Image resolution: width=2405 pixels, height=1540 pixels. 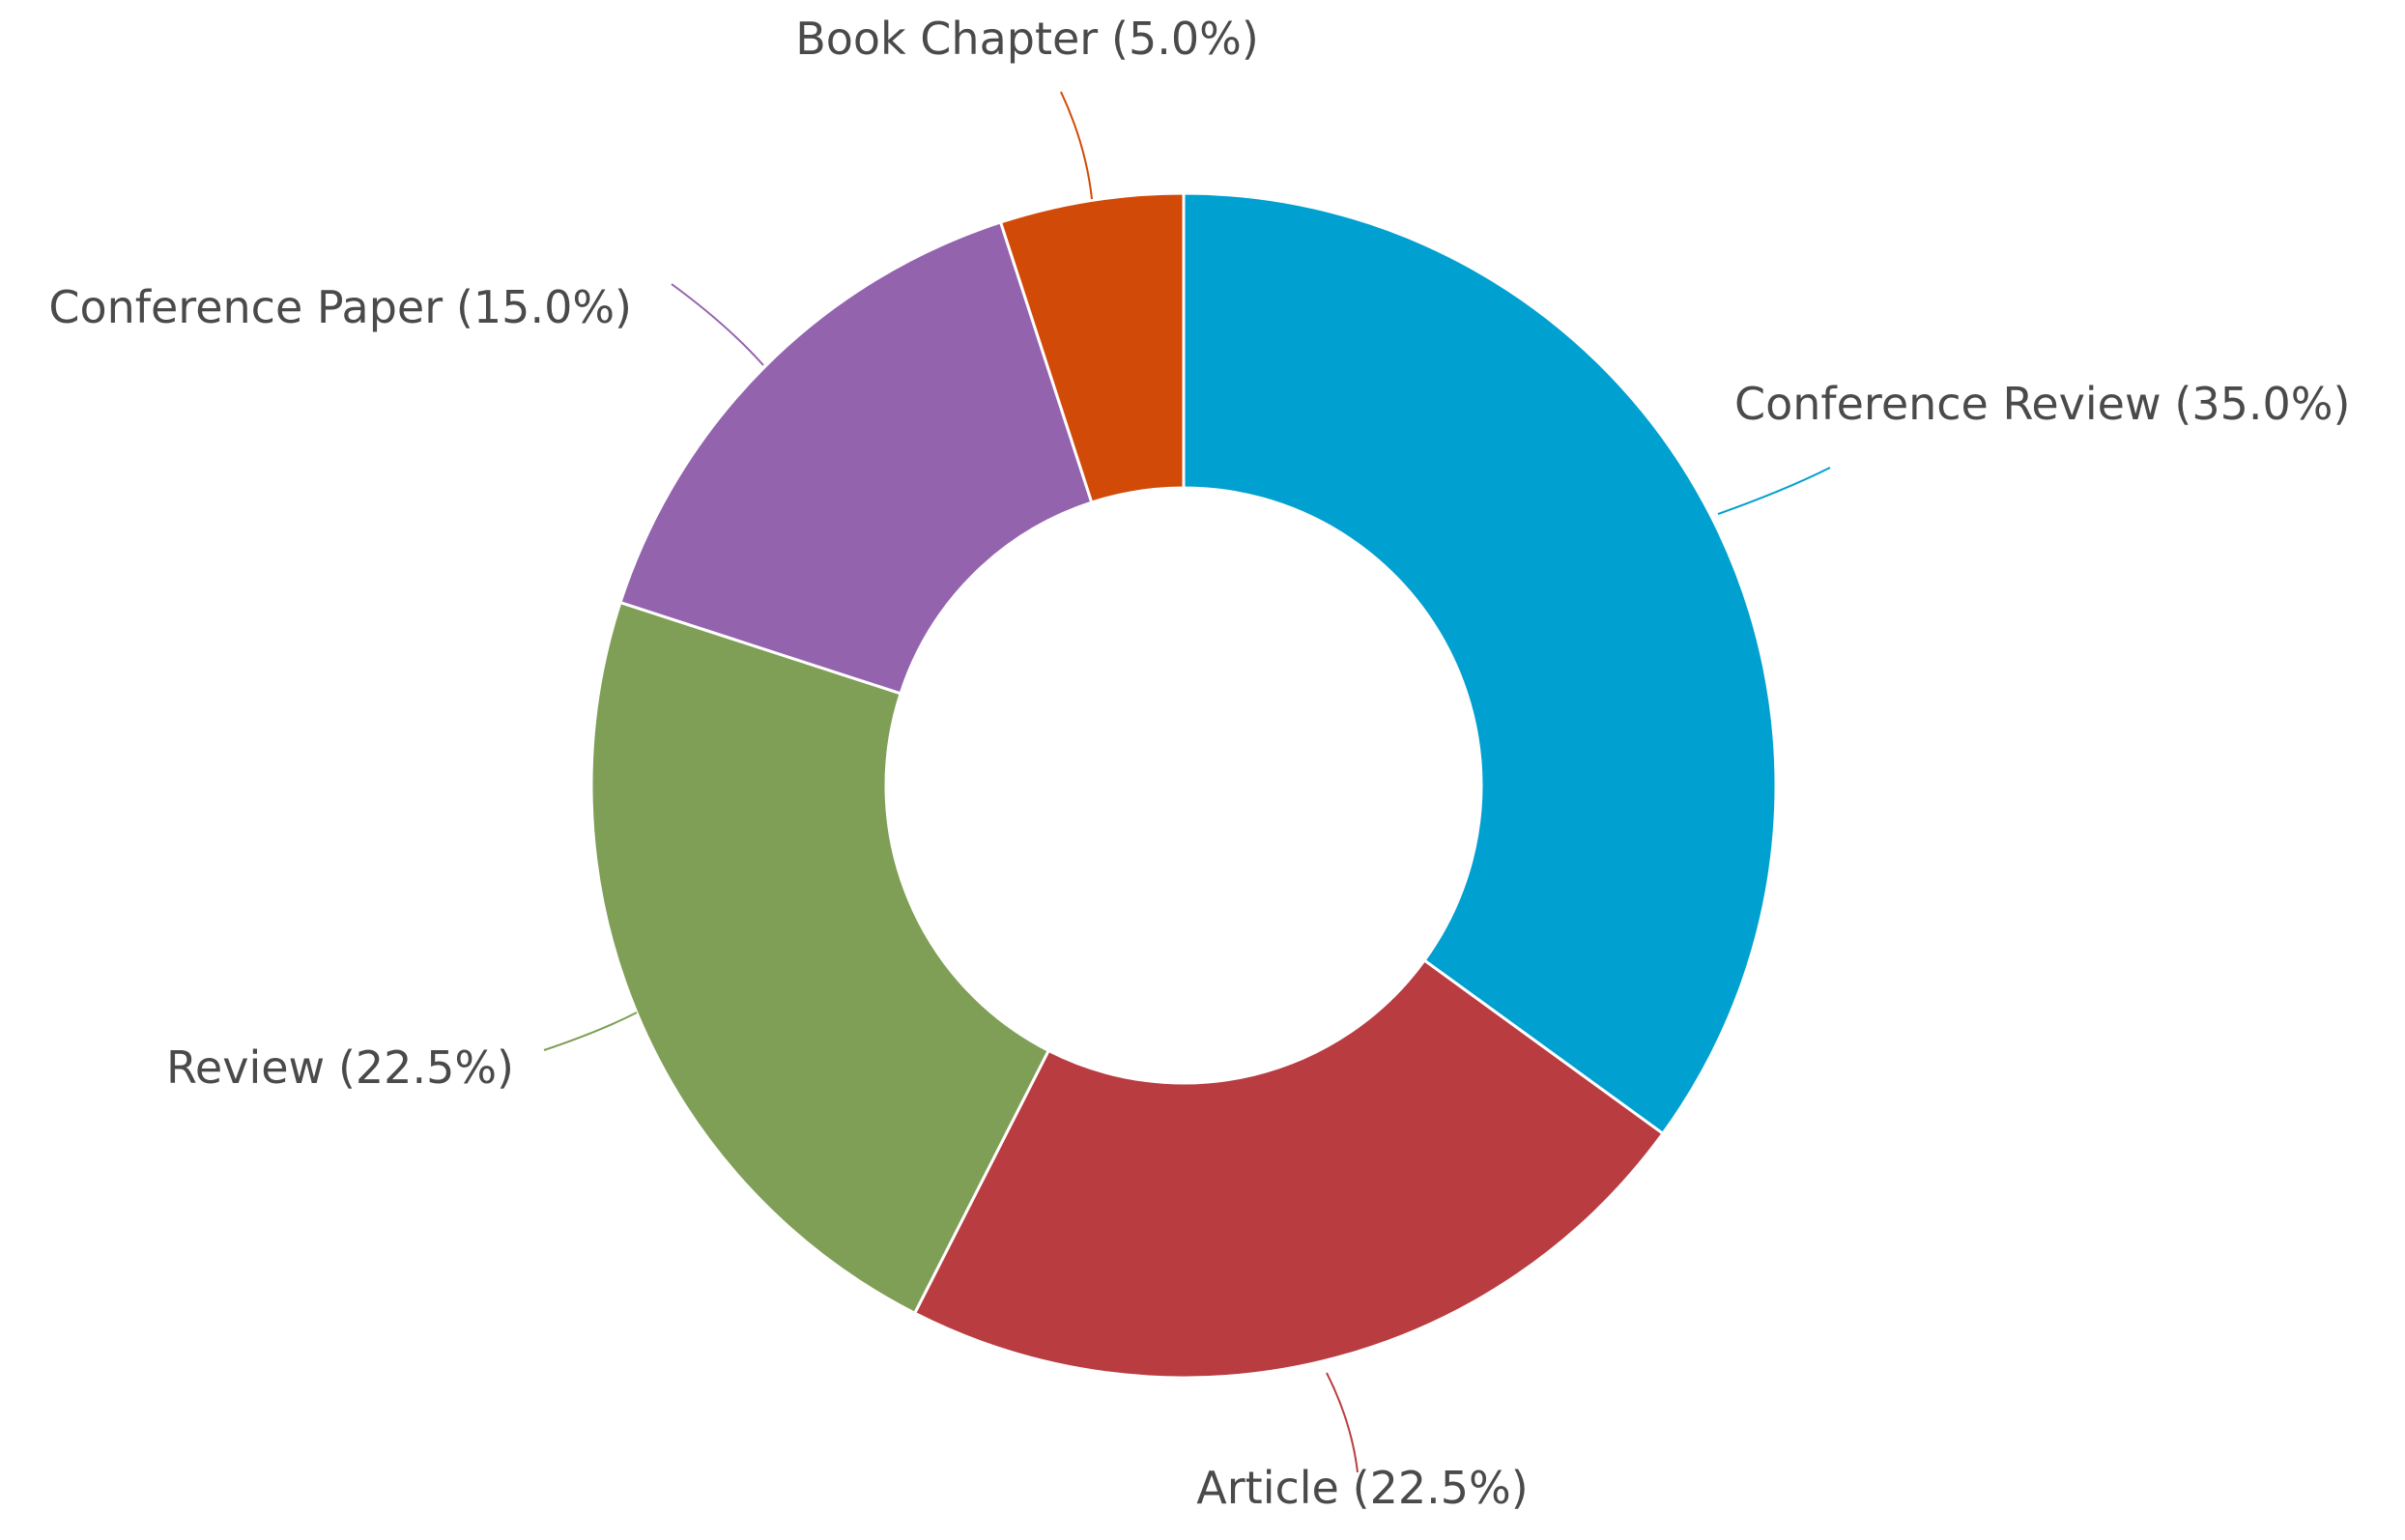 I want to click on category-label: Book Chapter, so click(x=947, y=39).